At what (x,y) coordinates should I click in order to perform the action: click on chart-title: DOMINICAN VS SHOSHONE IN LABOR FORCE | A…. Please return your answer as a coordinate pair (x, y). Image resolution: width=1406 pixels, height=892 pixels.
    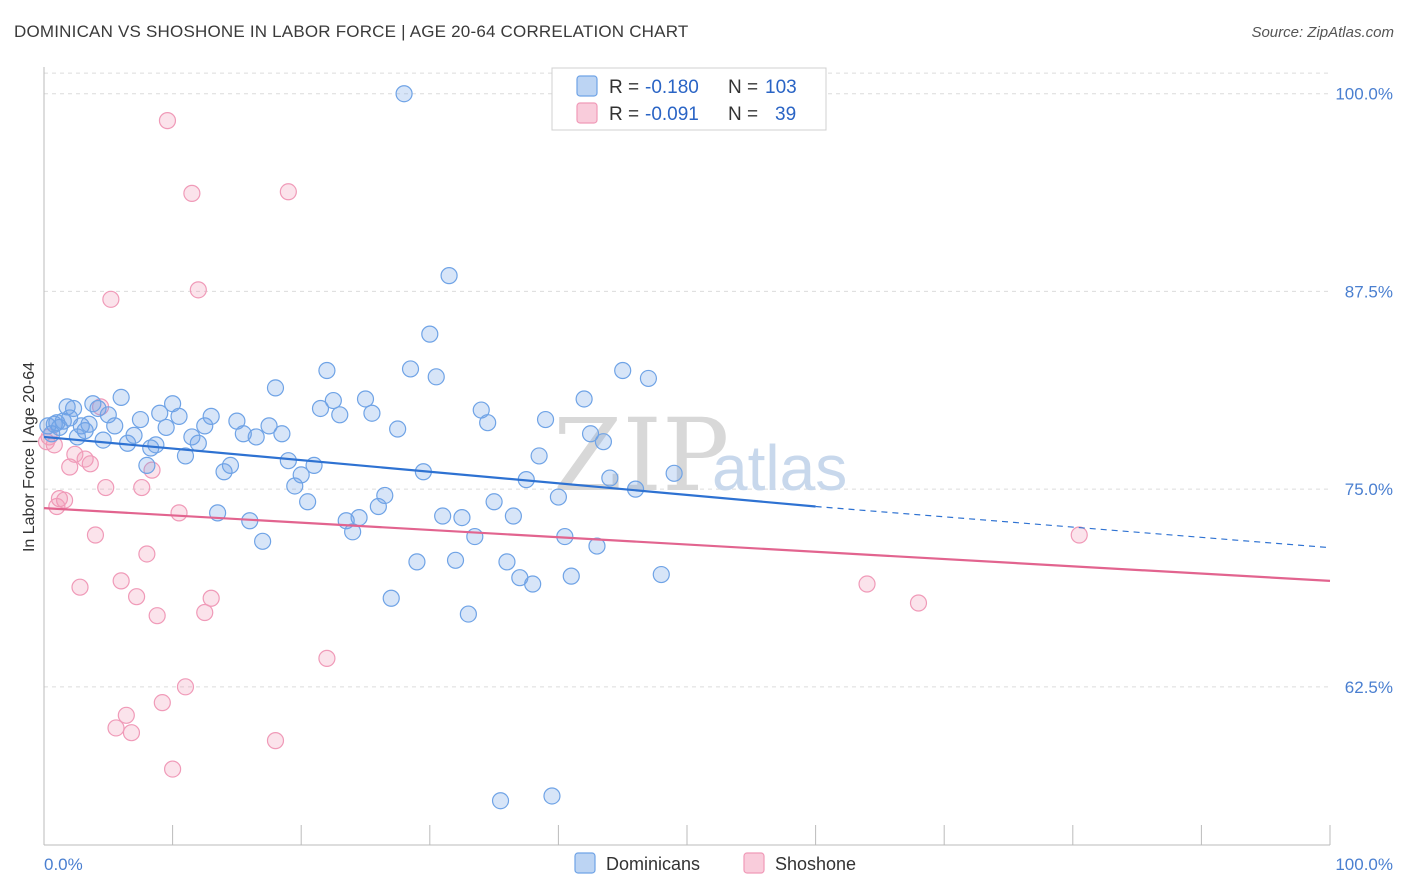
    Looking at the image, I should click on (351, 31).